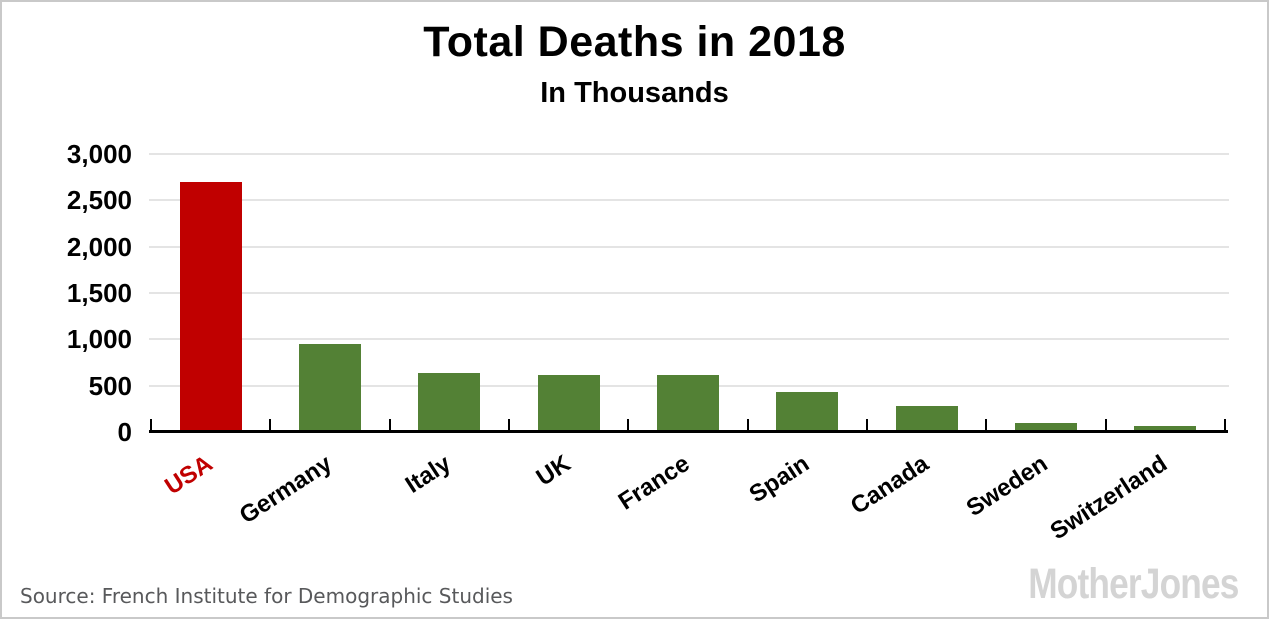 The height and width of the screenshot is (619, 1269). Describe the element at coordinates (688, 403) in the screenshot. I see `bar-france` at that location.